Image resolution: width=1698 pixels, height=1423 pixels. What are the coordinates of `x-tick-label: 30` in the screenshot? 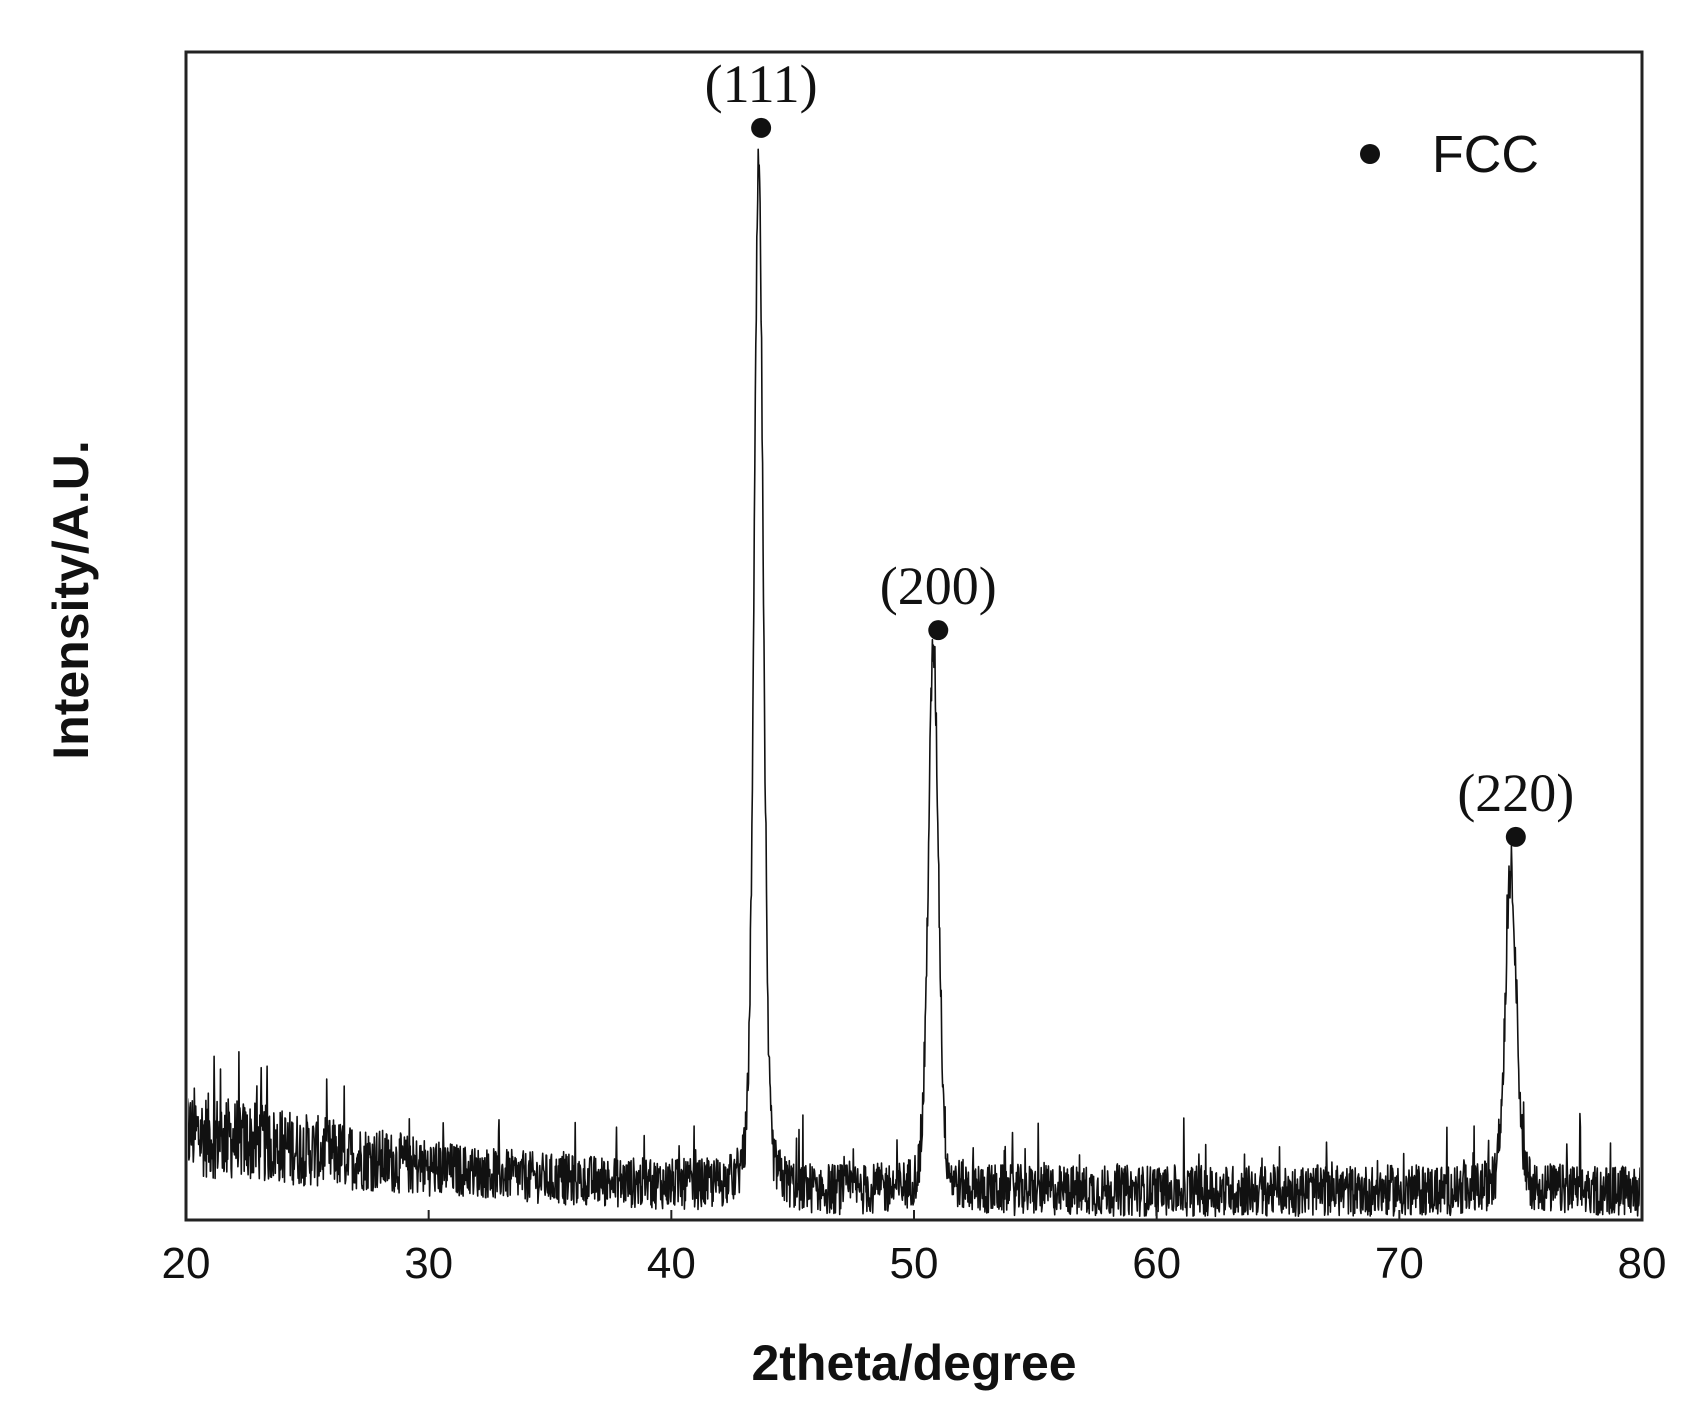 It's located at (428, 1263).